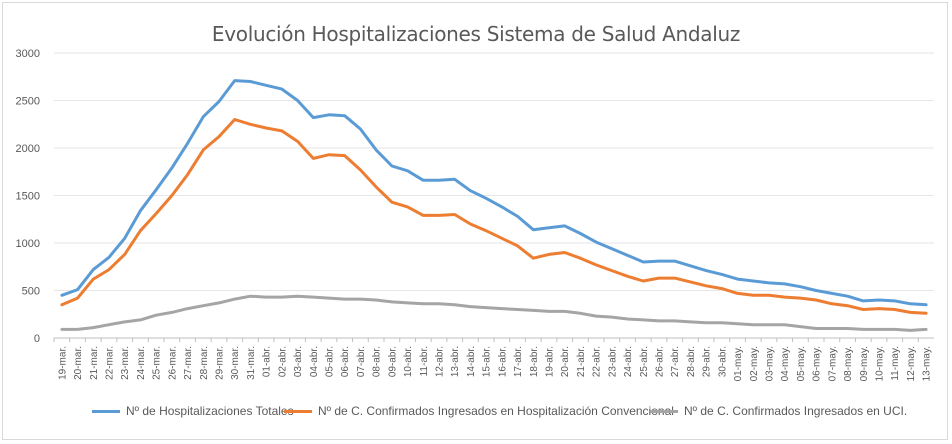 The width and height of the screenshot is (952, 444). Describe the element at coordinates (911, 363) in the screenshot. I see `x-tick-label: 12-may.` at that location.